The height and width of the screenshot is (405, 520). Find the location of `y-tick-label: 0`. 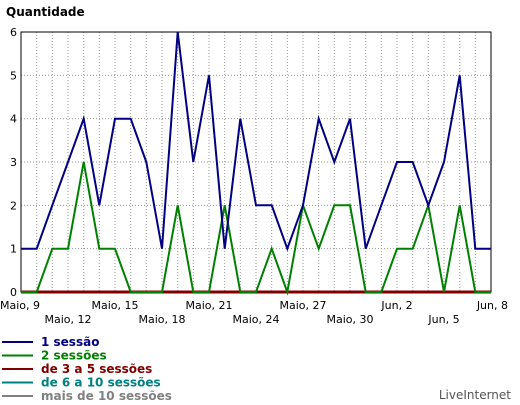

y-tick-label: 0 is located at coordinates (13, 292).